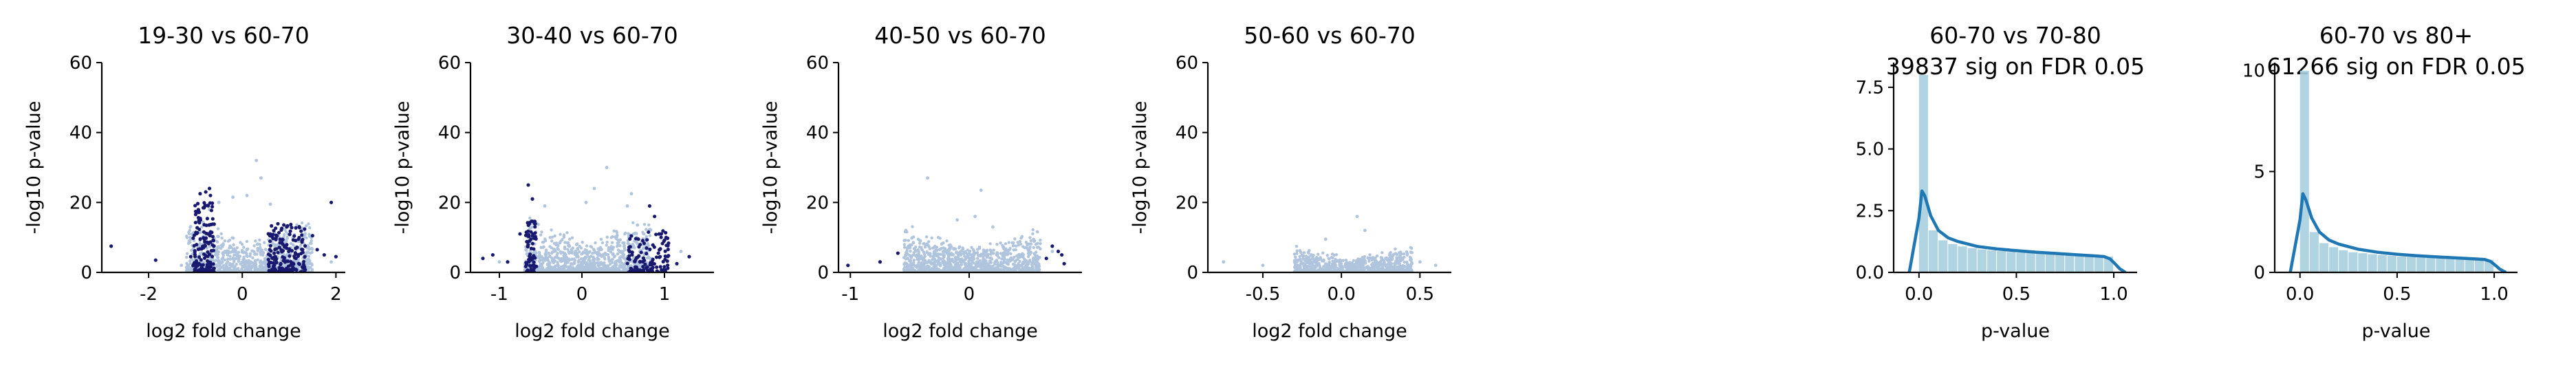 This screenshot has width=2576, height=368. Describe the element at coordinates (455, 273) in the screenshot. I see `y-tick-label: 0` at that location.